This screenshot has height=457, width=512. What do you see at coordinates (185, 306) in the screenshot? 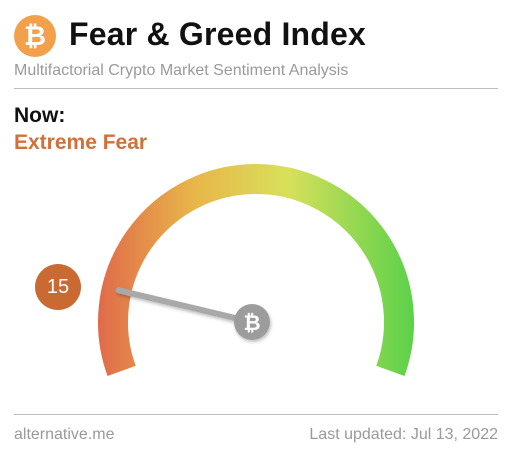
I see `gauge-needle` at bounding box center [185, 306].